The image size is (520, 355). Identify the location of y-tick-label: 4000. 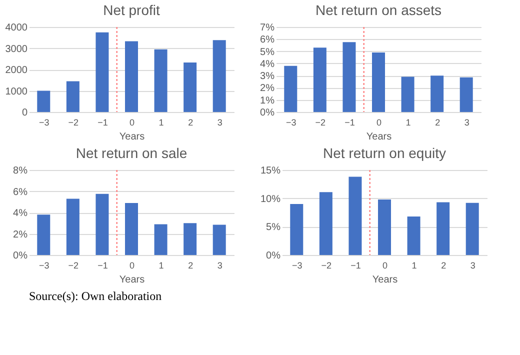
(16, 28).